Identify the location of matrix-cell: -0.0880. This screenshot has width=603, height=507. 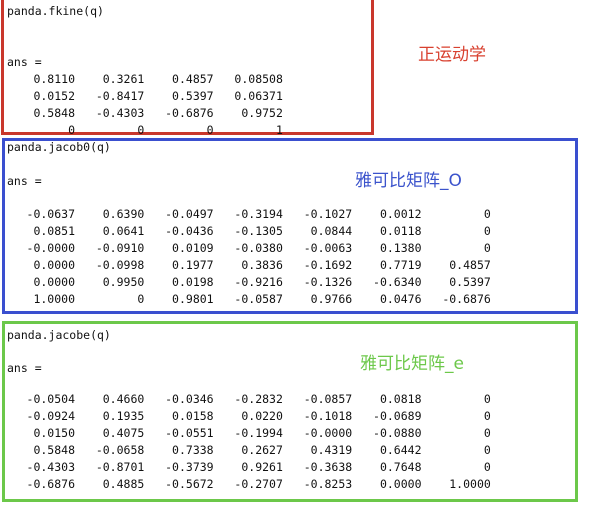
(397, 433).